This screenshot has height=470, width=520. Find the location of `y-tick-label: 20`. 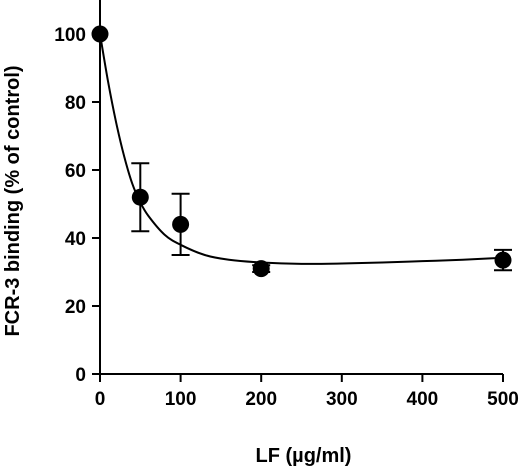

y-tick-label: 20 is located at coordinates (75, 307).